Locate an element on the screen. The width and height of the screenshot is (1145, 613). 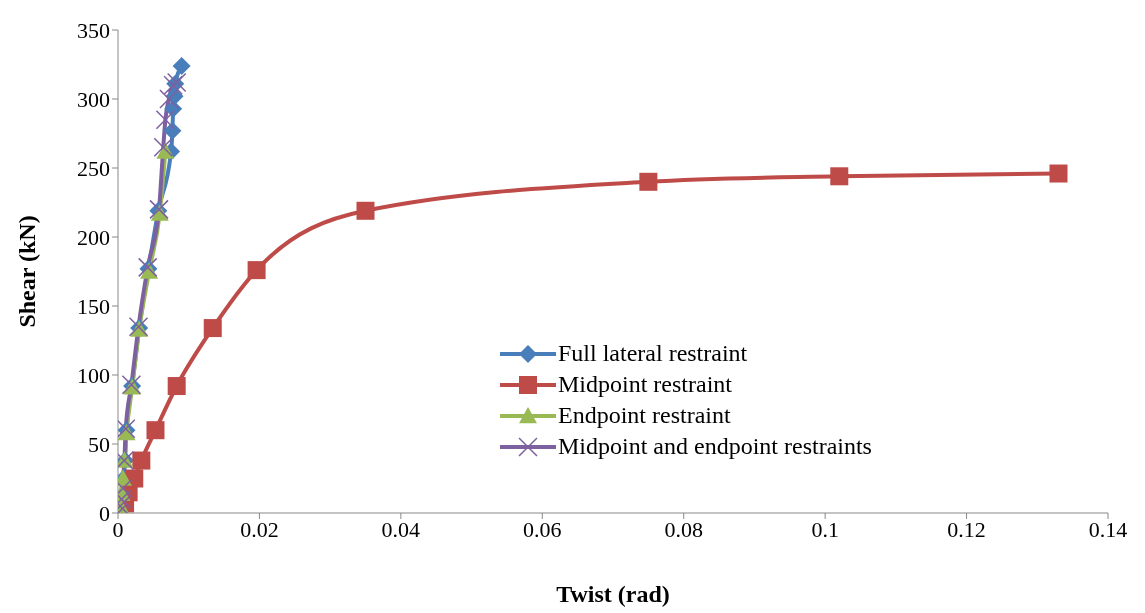
y-tick-label: 0 is located at coordinates (104, 513).